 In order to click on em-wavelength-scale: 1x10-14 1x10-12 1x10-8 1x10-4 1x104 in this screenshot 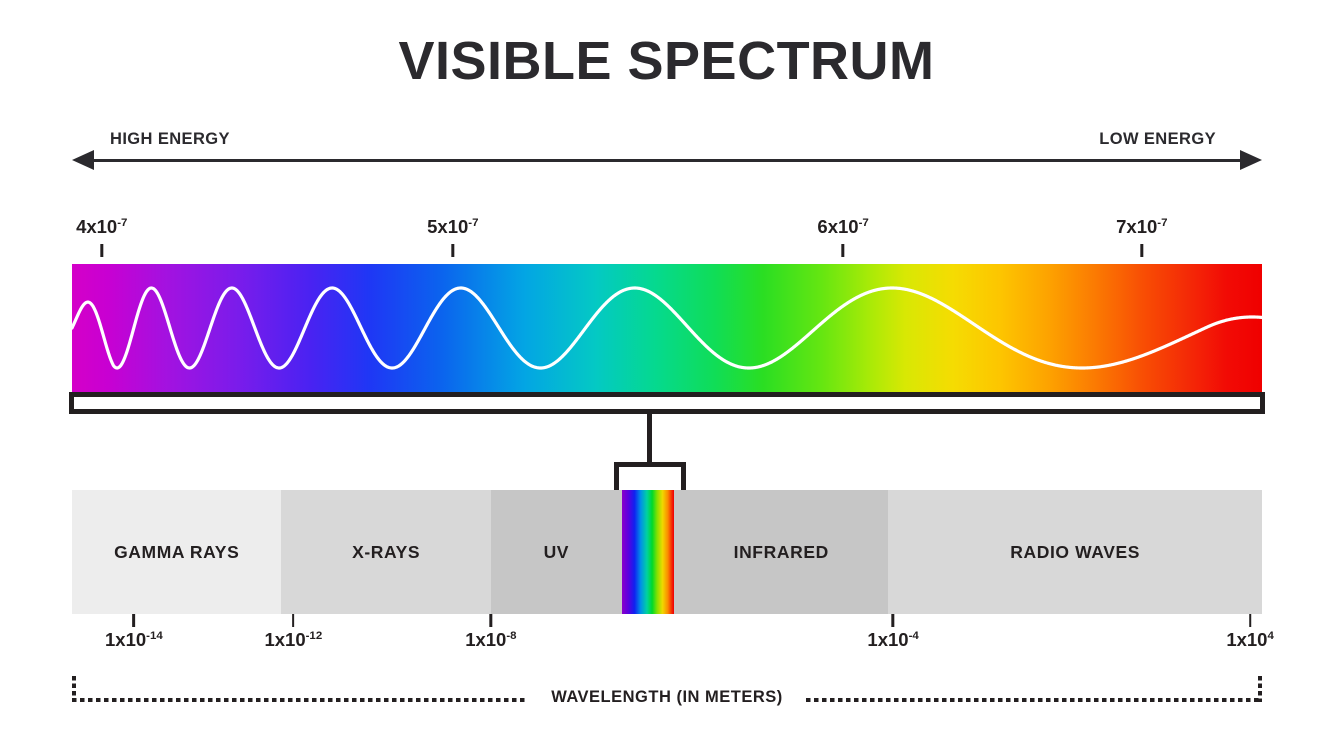, I will do `click(673, 640)`.